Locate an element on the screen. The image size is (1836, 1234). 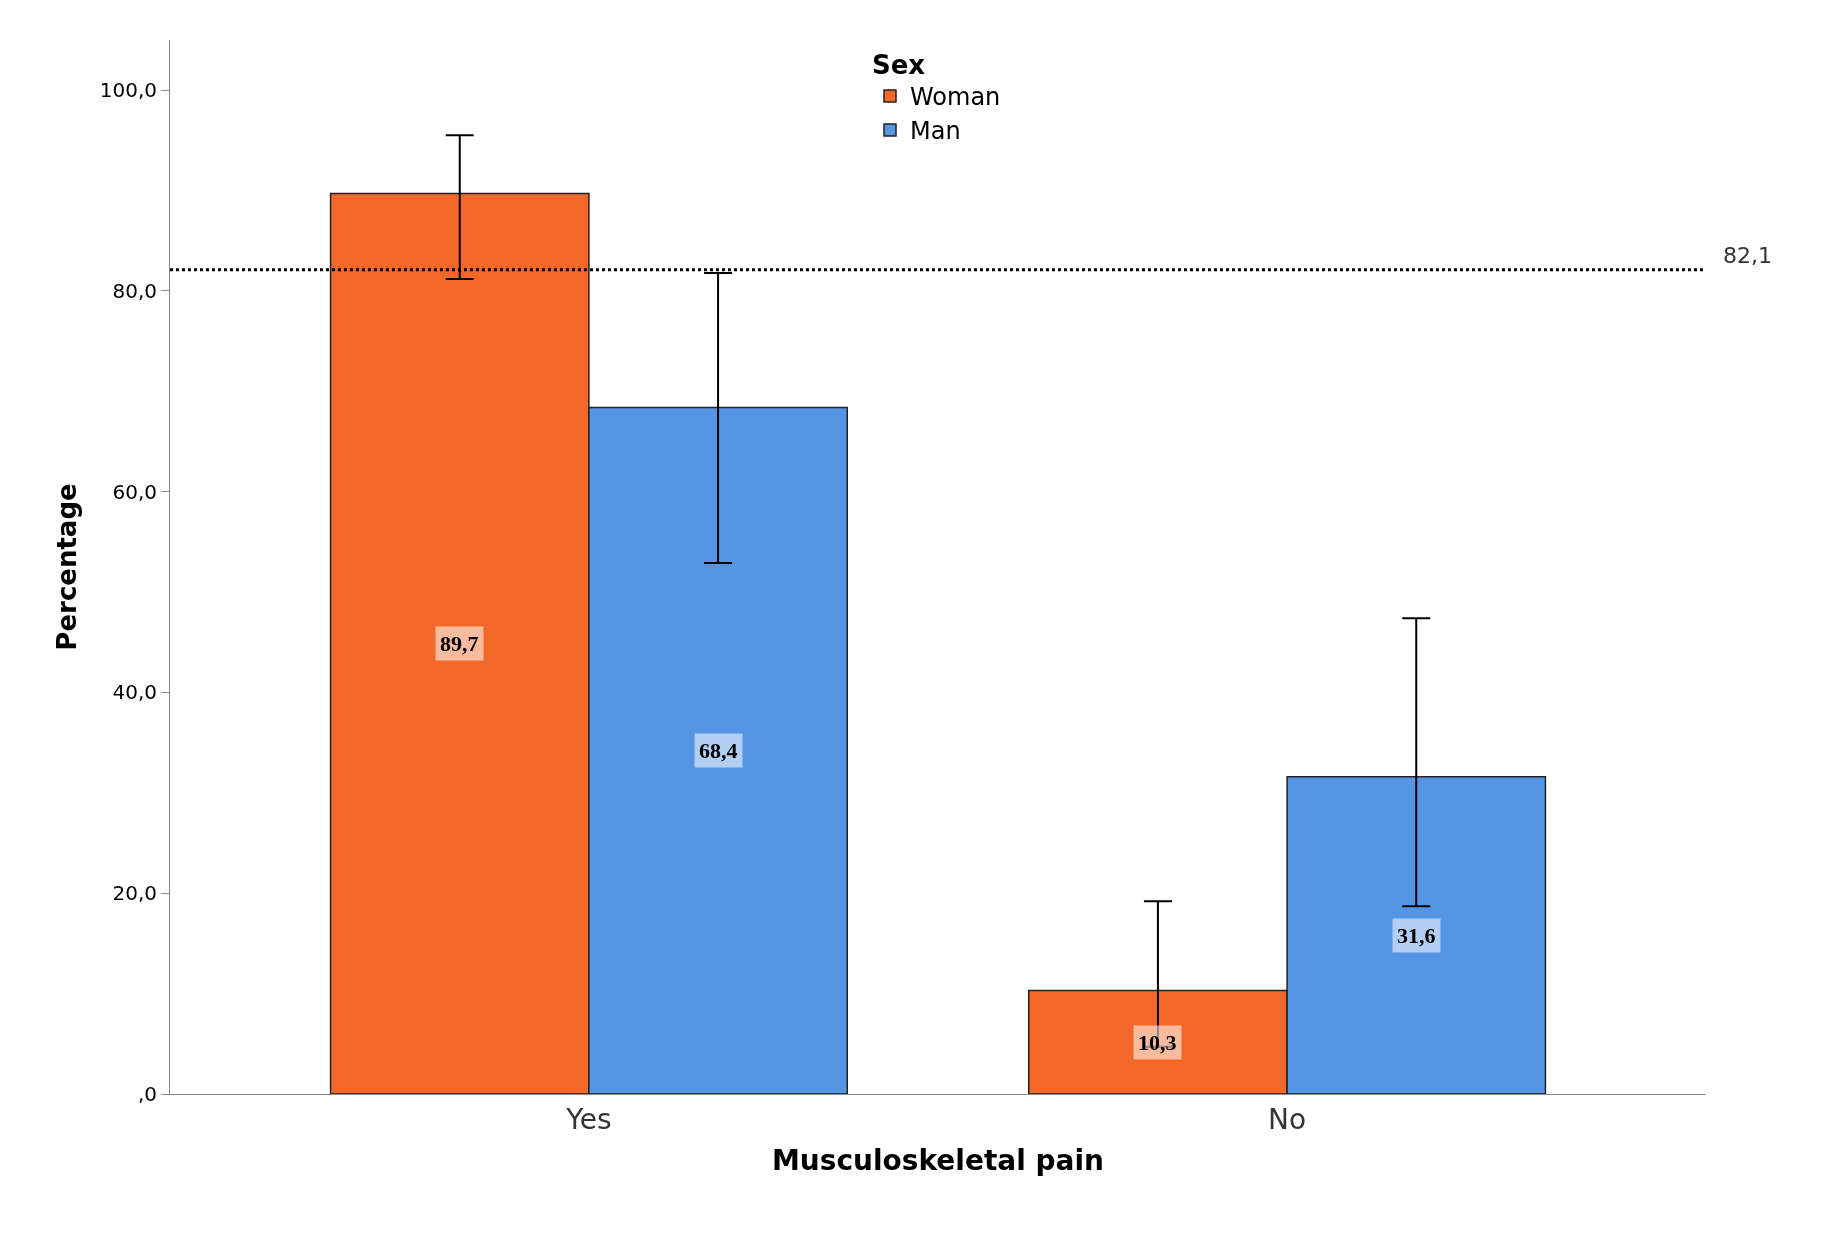
x-tick-label: No is located at coordinates (1287, 1119).